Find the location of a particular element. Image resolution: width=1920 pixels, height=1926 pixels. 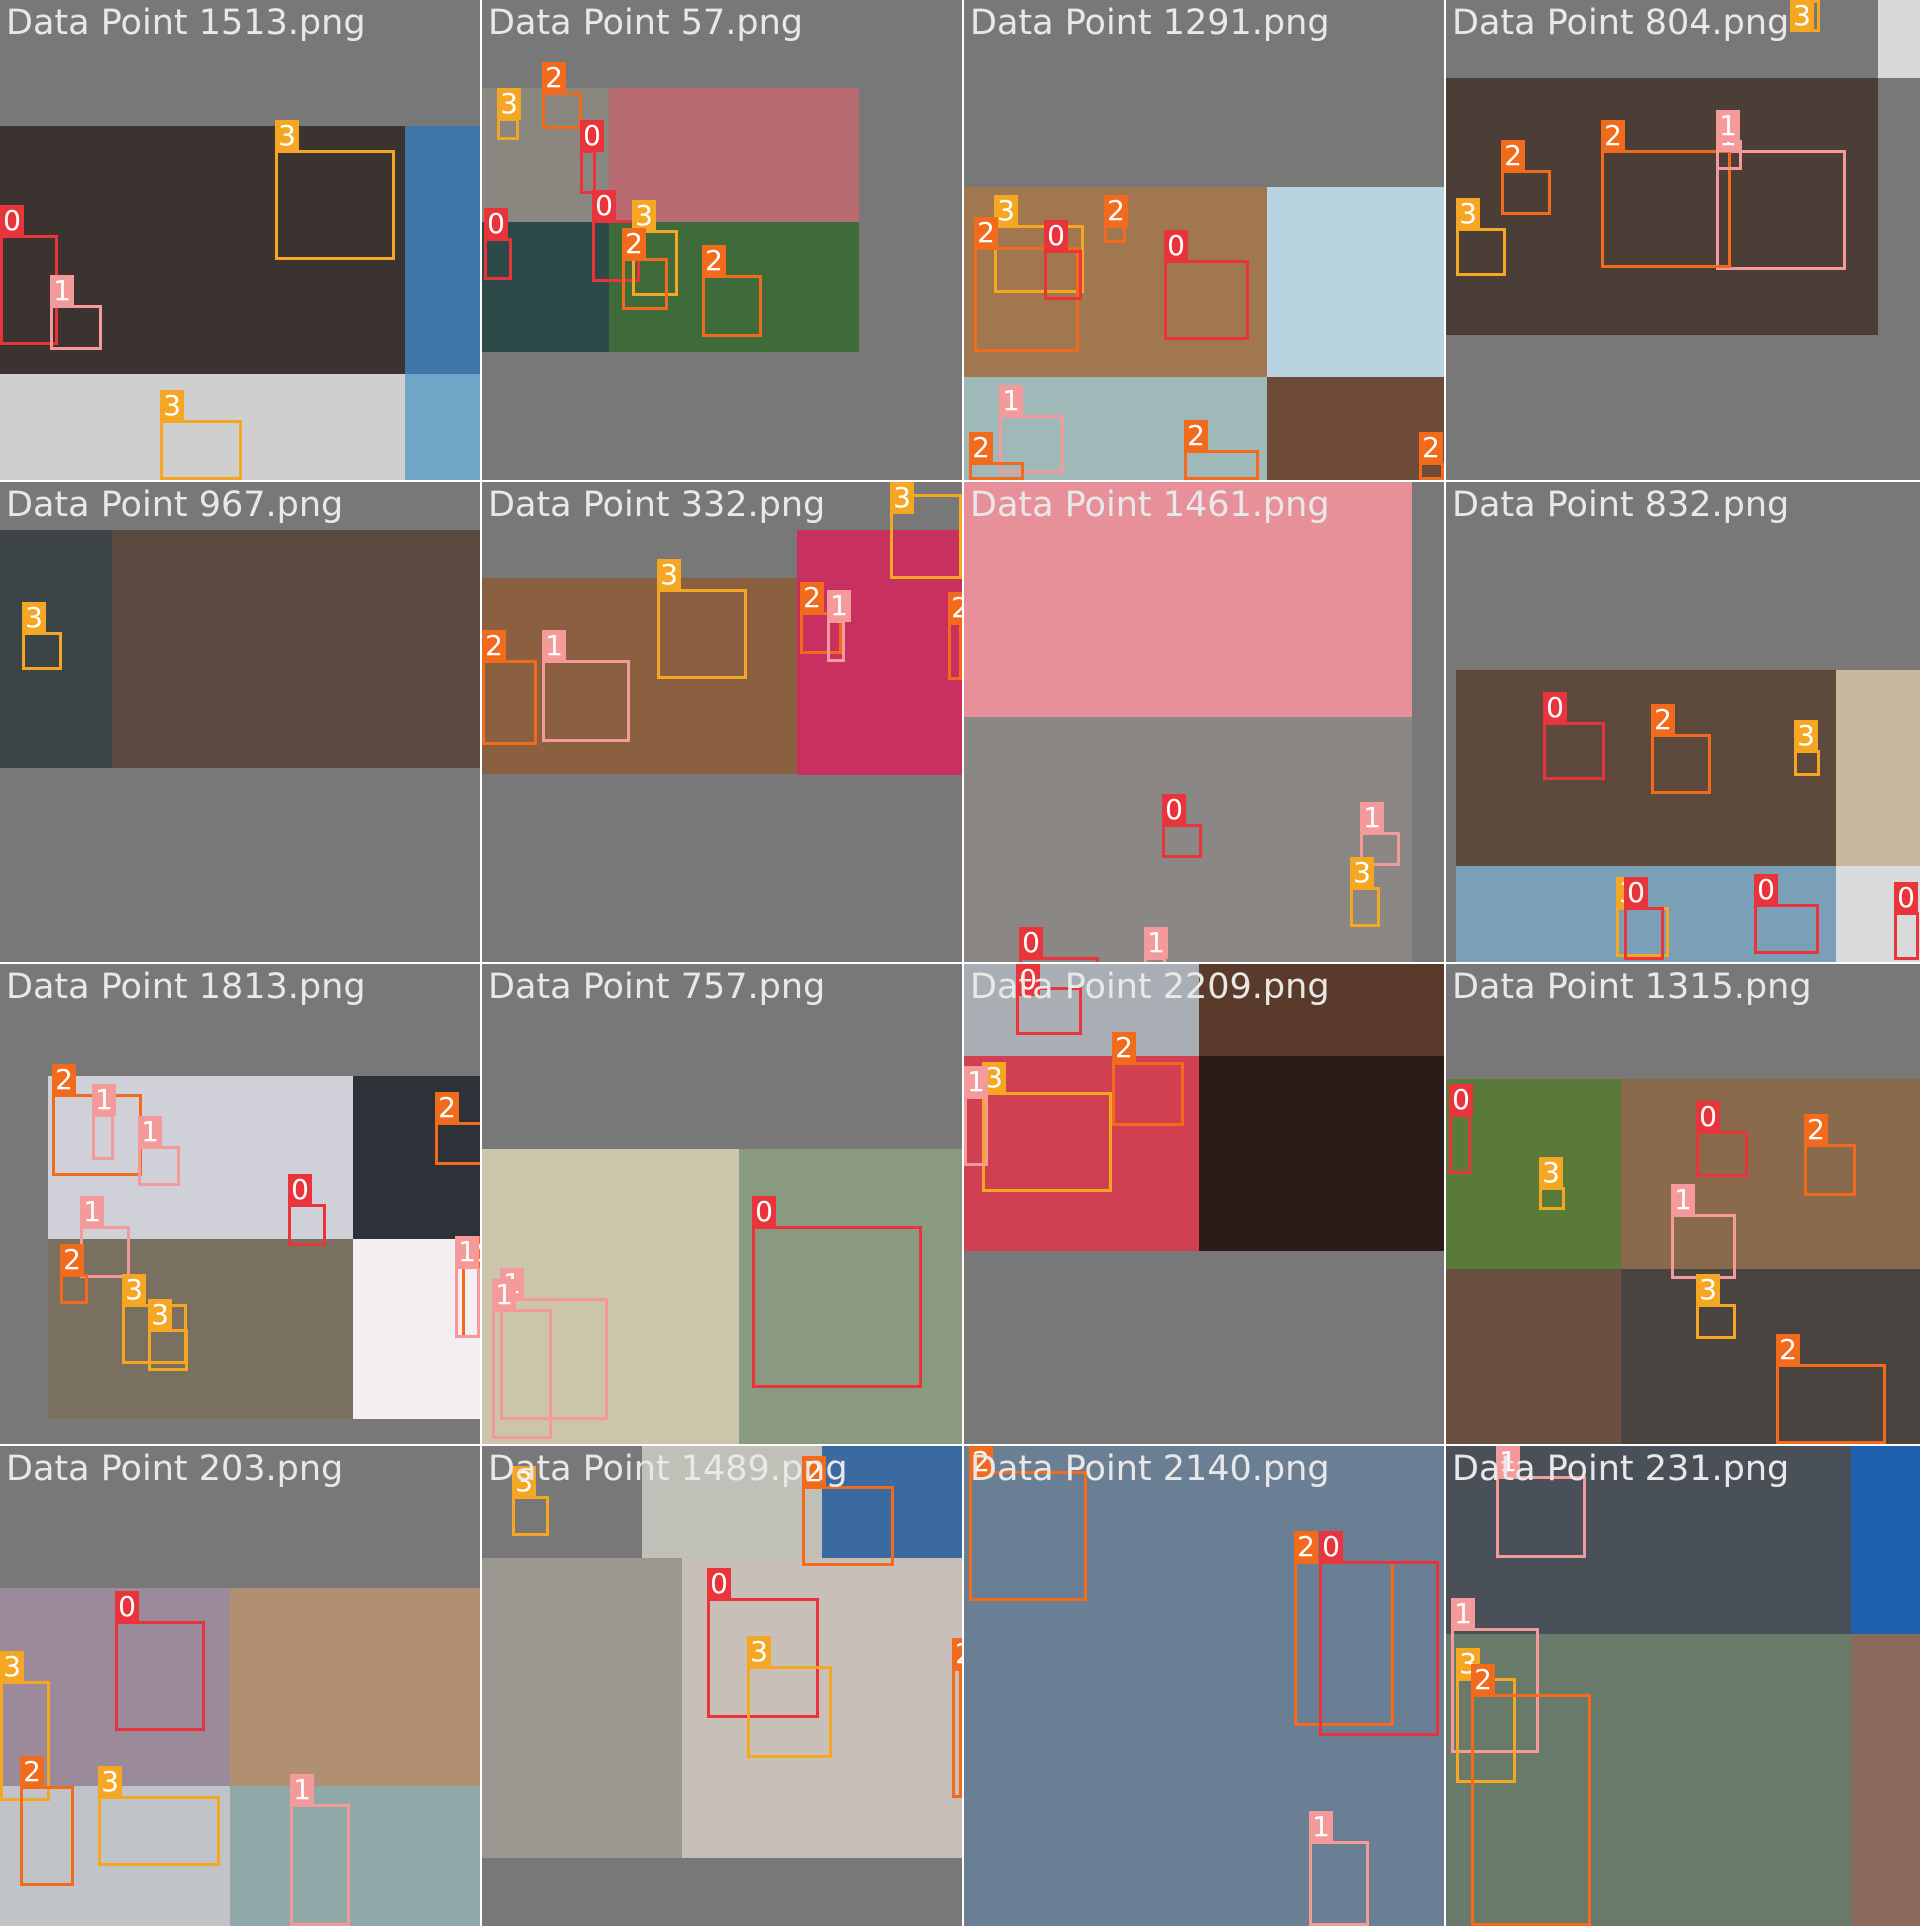

tile: 3 Data Point 967.png is located at coordinates (240, 722).